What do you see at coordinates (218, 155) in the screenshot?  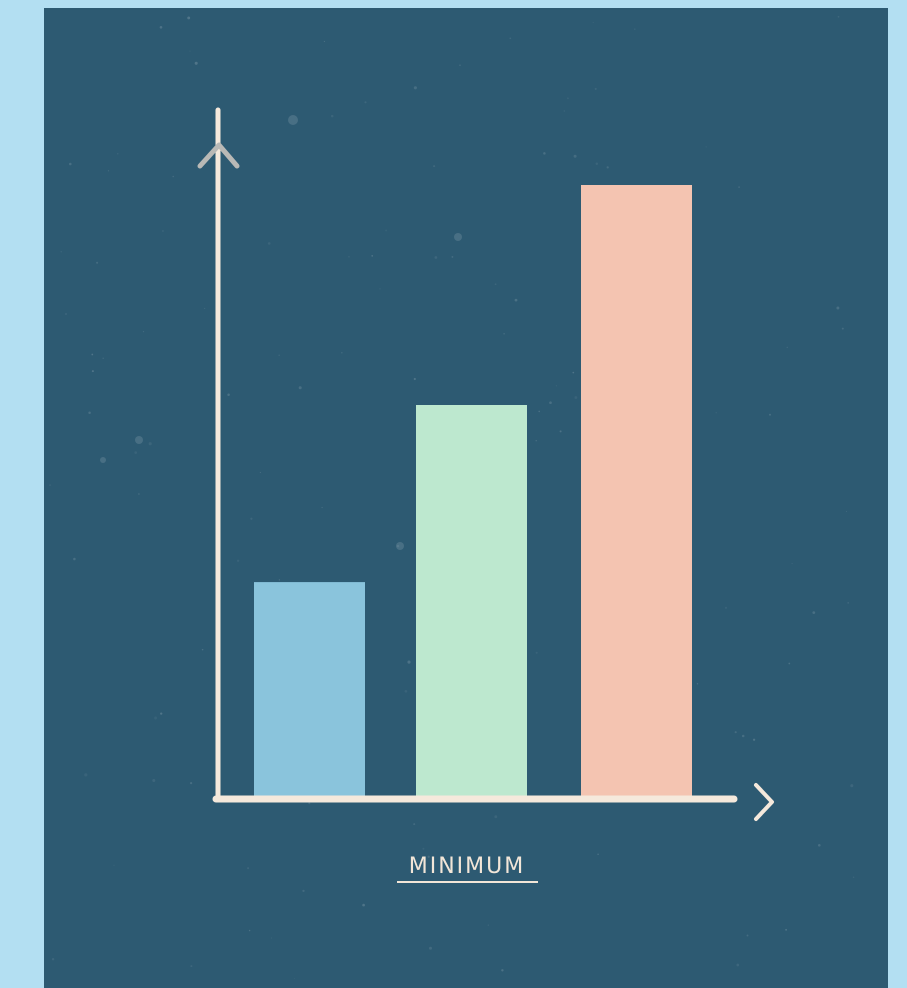 I see `y-axis-arrow-icon` at bounding box center [218, 155].